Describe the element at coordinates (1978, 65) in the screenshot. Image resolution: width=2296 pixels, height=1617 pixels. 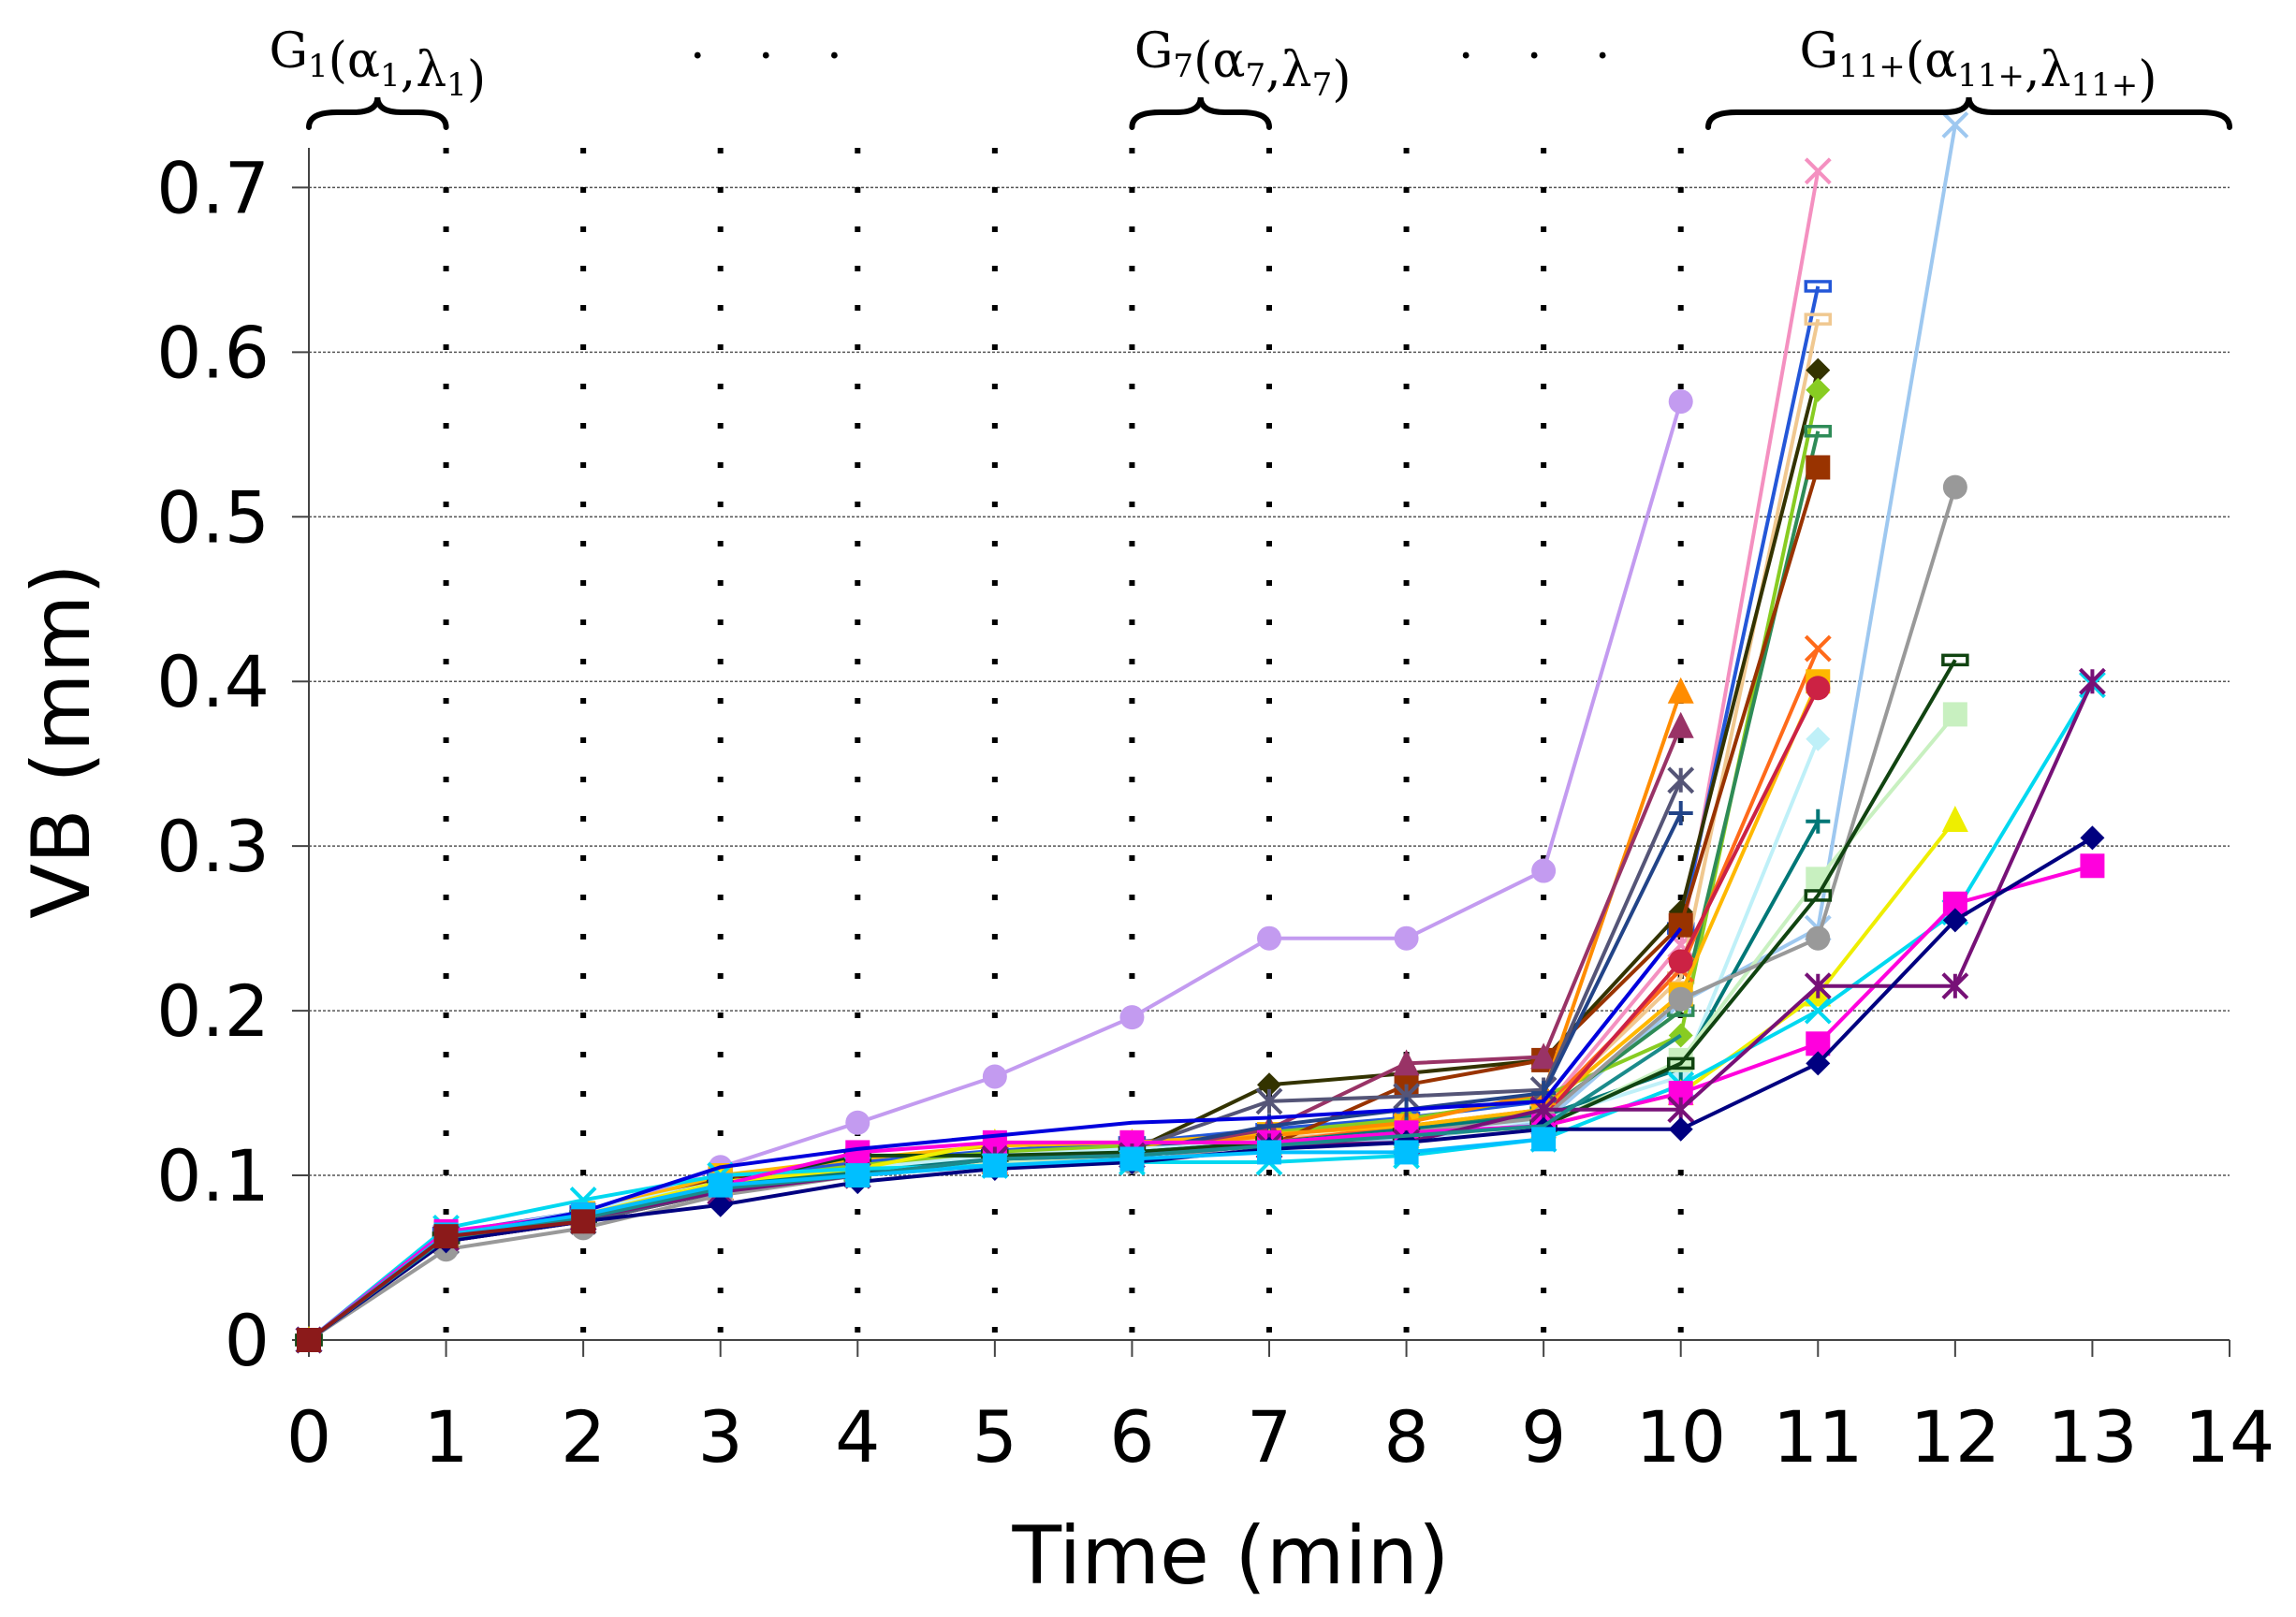
I see `label-g11: G11+(α11+,λ11+)` at that location.